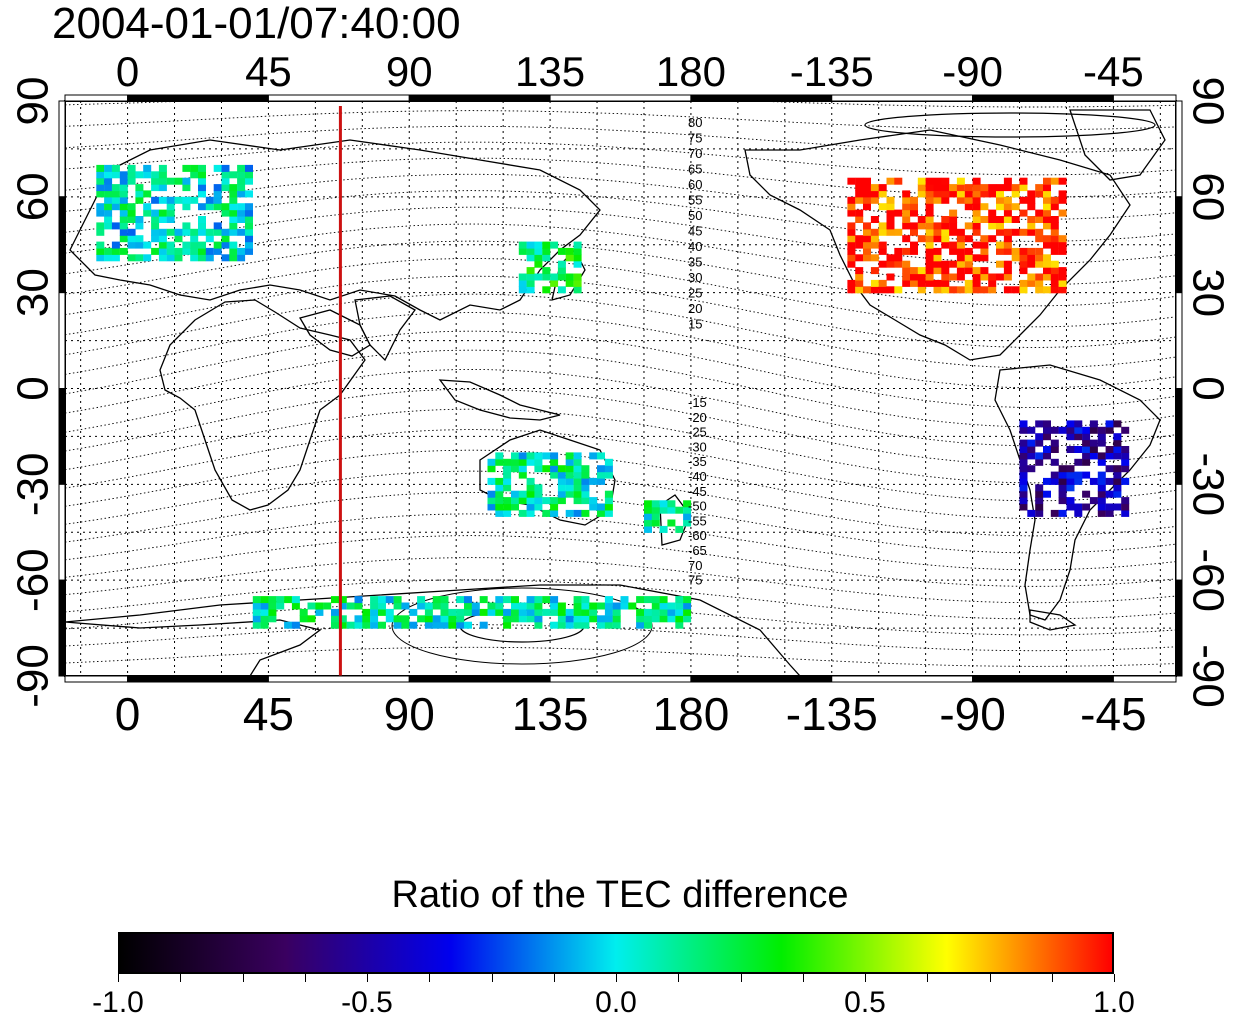 This screenshot has height=1024, width=1240. What do you see at coordinates (33, 196) in the screenshot?
I see `left-lat-tick-label: 60` at bounding box center [33, 196].